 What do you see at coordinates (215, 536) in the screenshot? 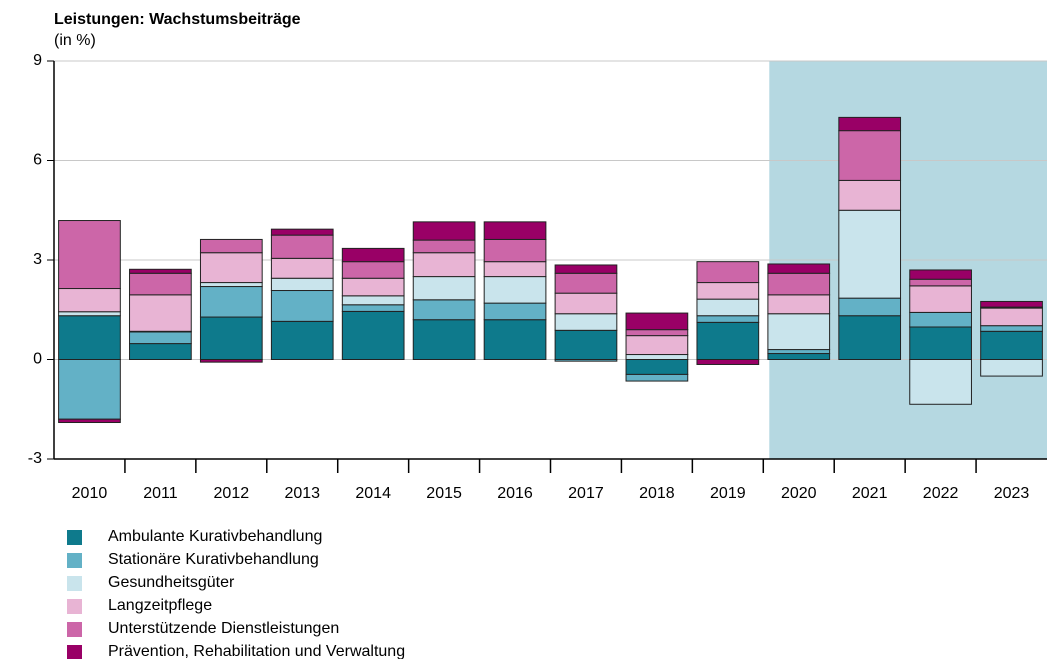
I see `legend-label: Ambulante Kurativbehandlung` at bounding box center [215, 536].